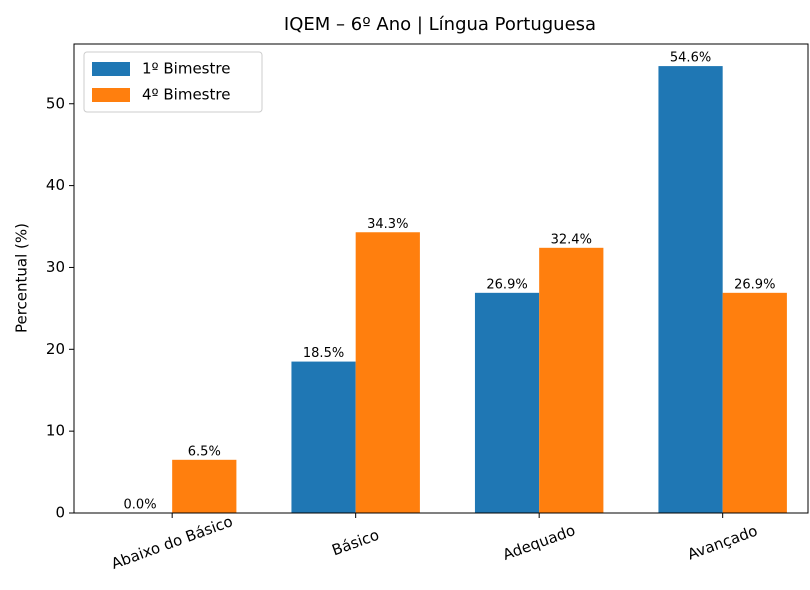 This screenshot has height=590, width=810. Describe the element at coordinates (186, 95) in the screenshot. I see `legend-label: 4º Bimestre` at that location.